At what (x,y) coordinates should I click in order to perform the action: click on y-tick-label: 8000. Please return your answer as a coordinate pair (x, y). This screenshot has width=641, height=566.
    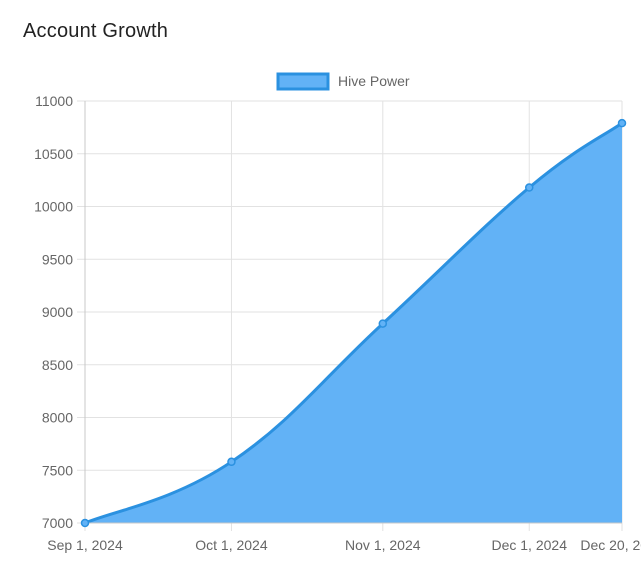
    Looking at the image, I should click on (57, 418).